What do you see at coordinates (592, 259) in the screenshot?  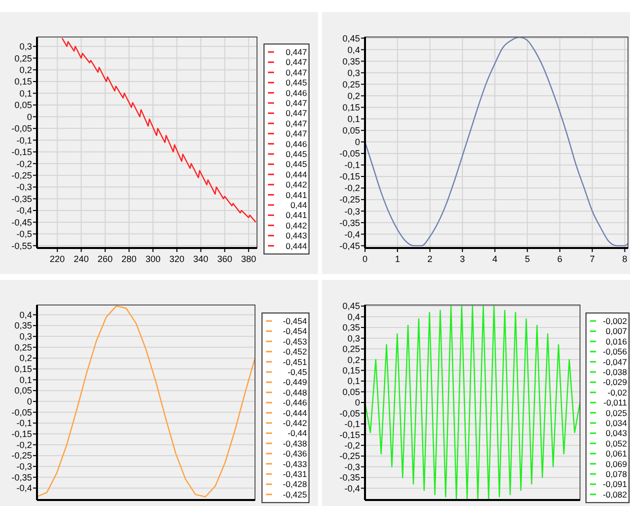 I see `x-tick-label: 7` at bounding box center [592, 259].